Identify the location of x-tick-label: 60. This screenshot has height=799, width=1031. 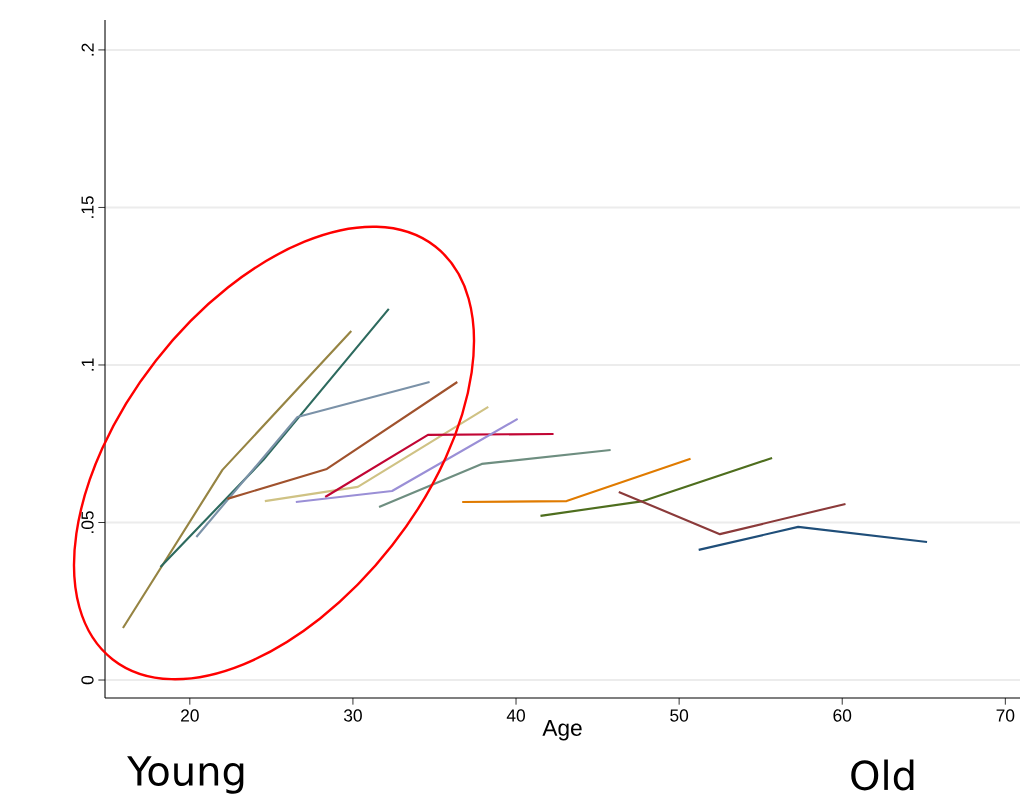
(842, 715).